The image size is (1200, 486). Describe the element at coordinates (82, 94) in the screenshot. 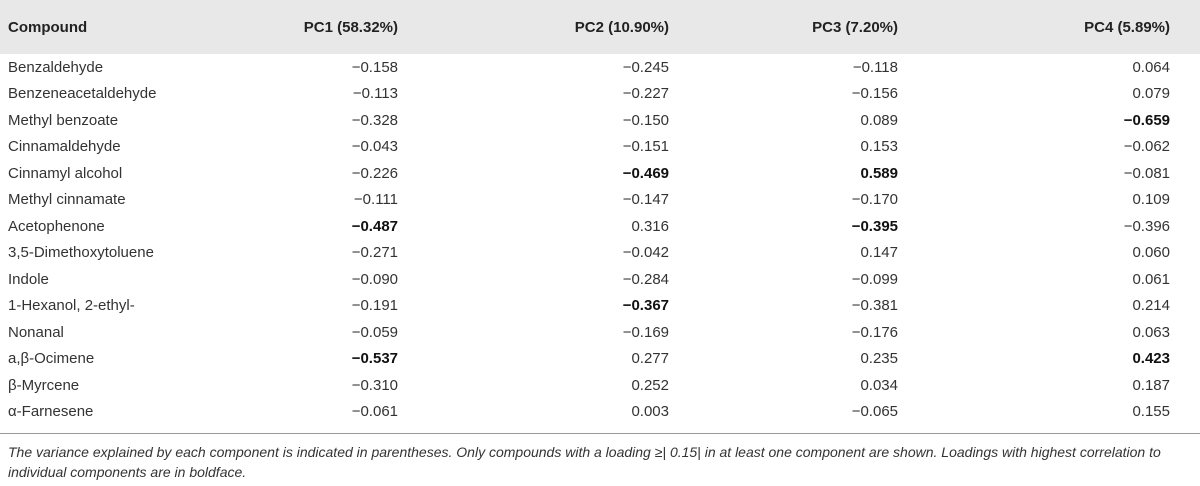

I see `compound-name-cell: Benzeneacetaldehyde` at that location.